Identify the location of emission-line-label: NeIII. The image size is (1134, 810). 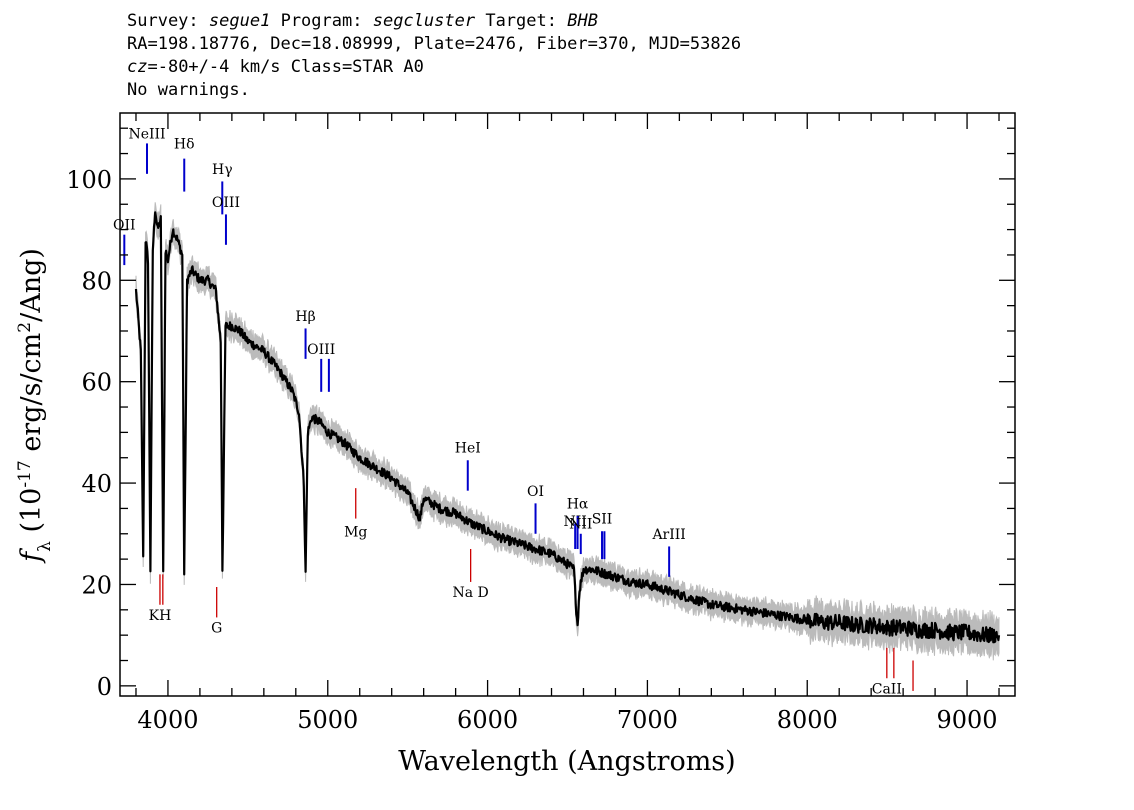
(146, 134).